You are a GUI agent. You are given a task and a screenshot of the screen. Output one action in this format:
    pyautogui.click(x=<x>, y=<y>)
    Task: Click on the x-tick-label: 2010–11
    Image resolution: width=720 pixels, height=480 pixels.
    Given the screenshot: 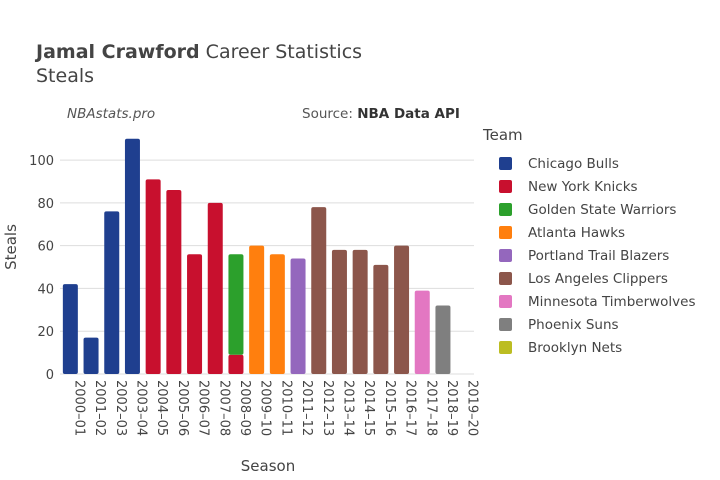 What is the action you would take?
    pyautogui.click(x=285, y=408)
    